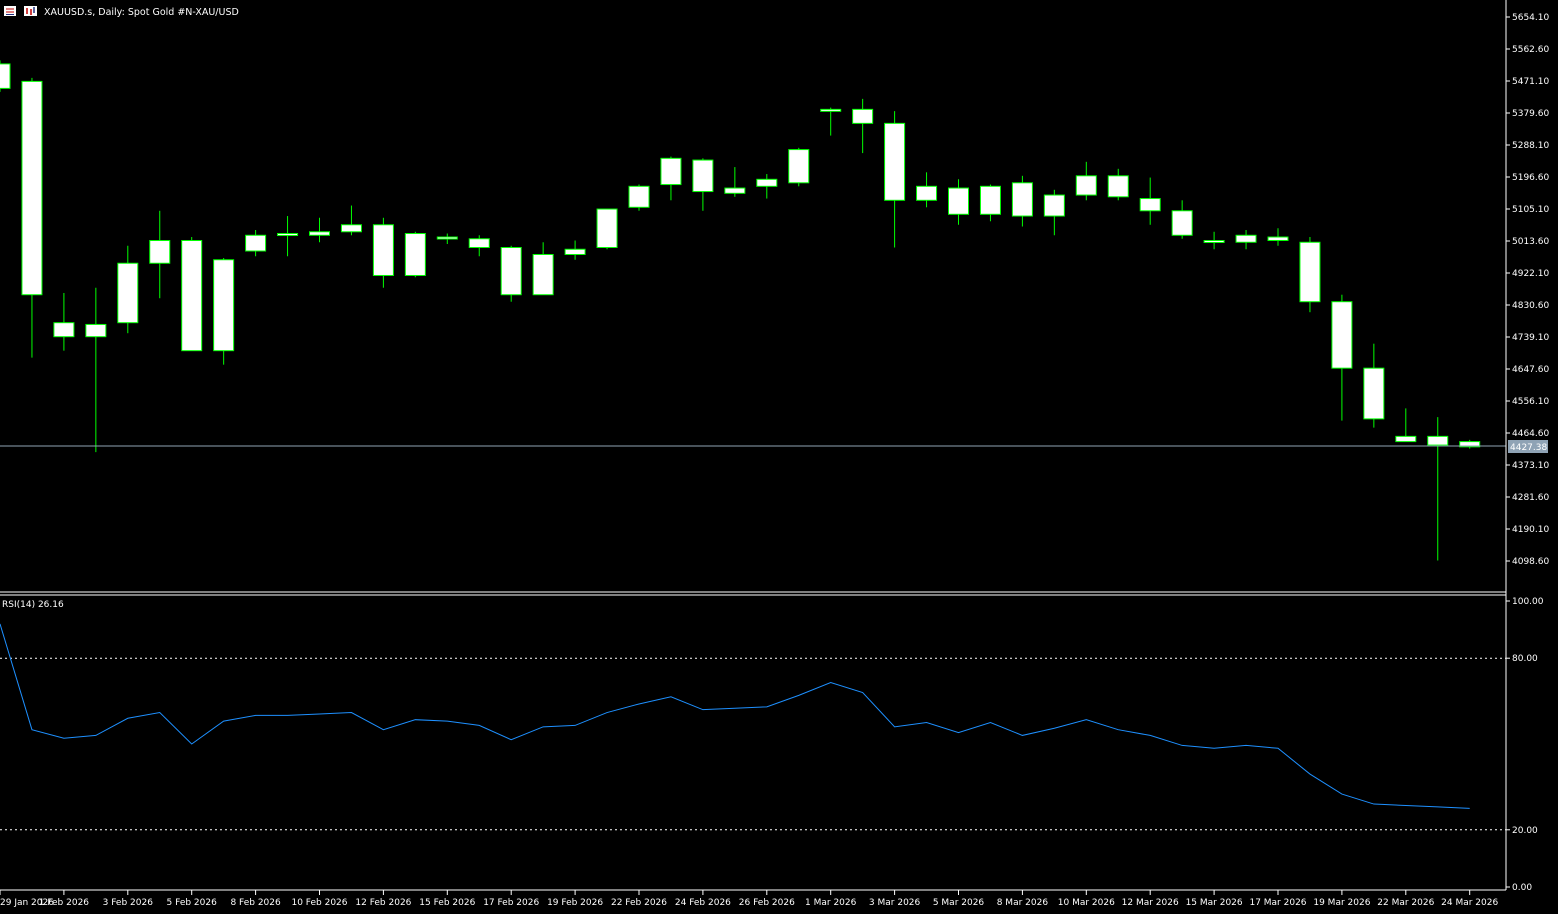  Describe the element at coordinates (1530, 82) in the screenshot. I see `price-tick-label: 5471.10` at that location.